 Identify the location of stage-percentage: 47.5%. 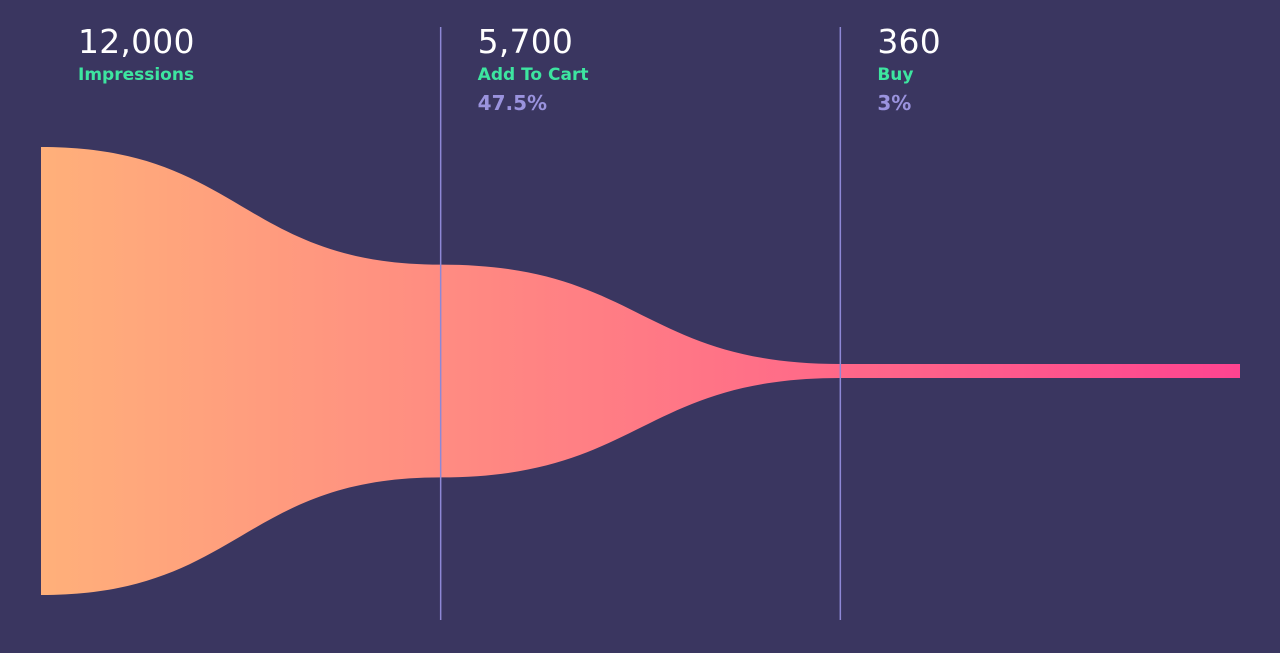
(512, 103).